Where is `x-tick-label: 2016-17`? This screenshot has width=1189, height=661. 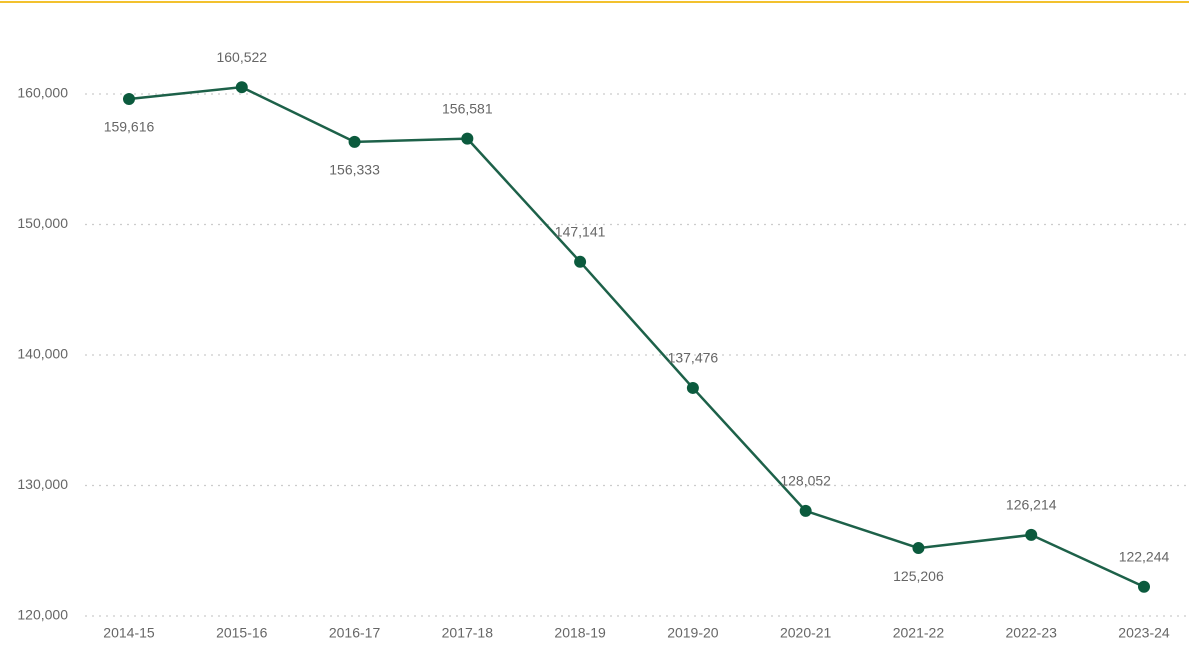 x-tick-label: 2016-17 is located at coordinates (355, 633).